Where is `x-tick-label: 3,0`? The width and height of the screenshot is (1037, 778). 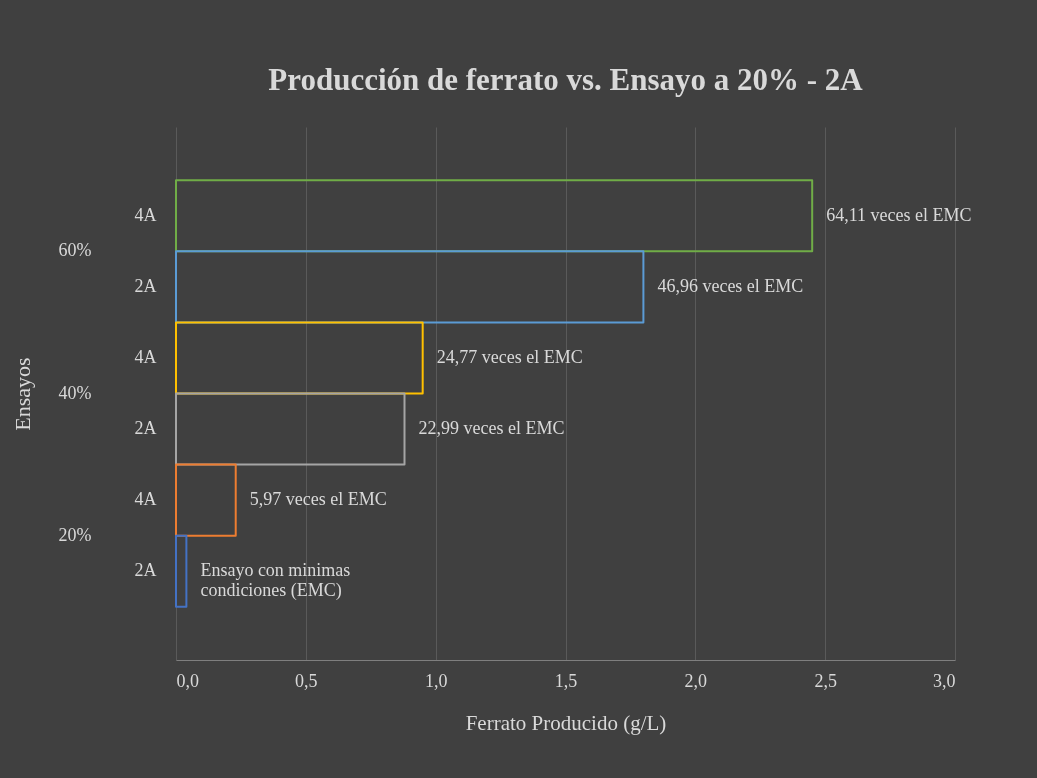 x-tick-label: 3,0 is located at coordinates (944, 680).